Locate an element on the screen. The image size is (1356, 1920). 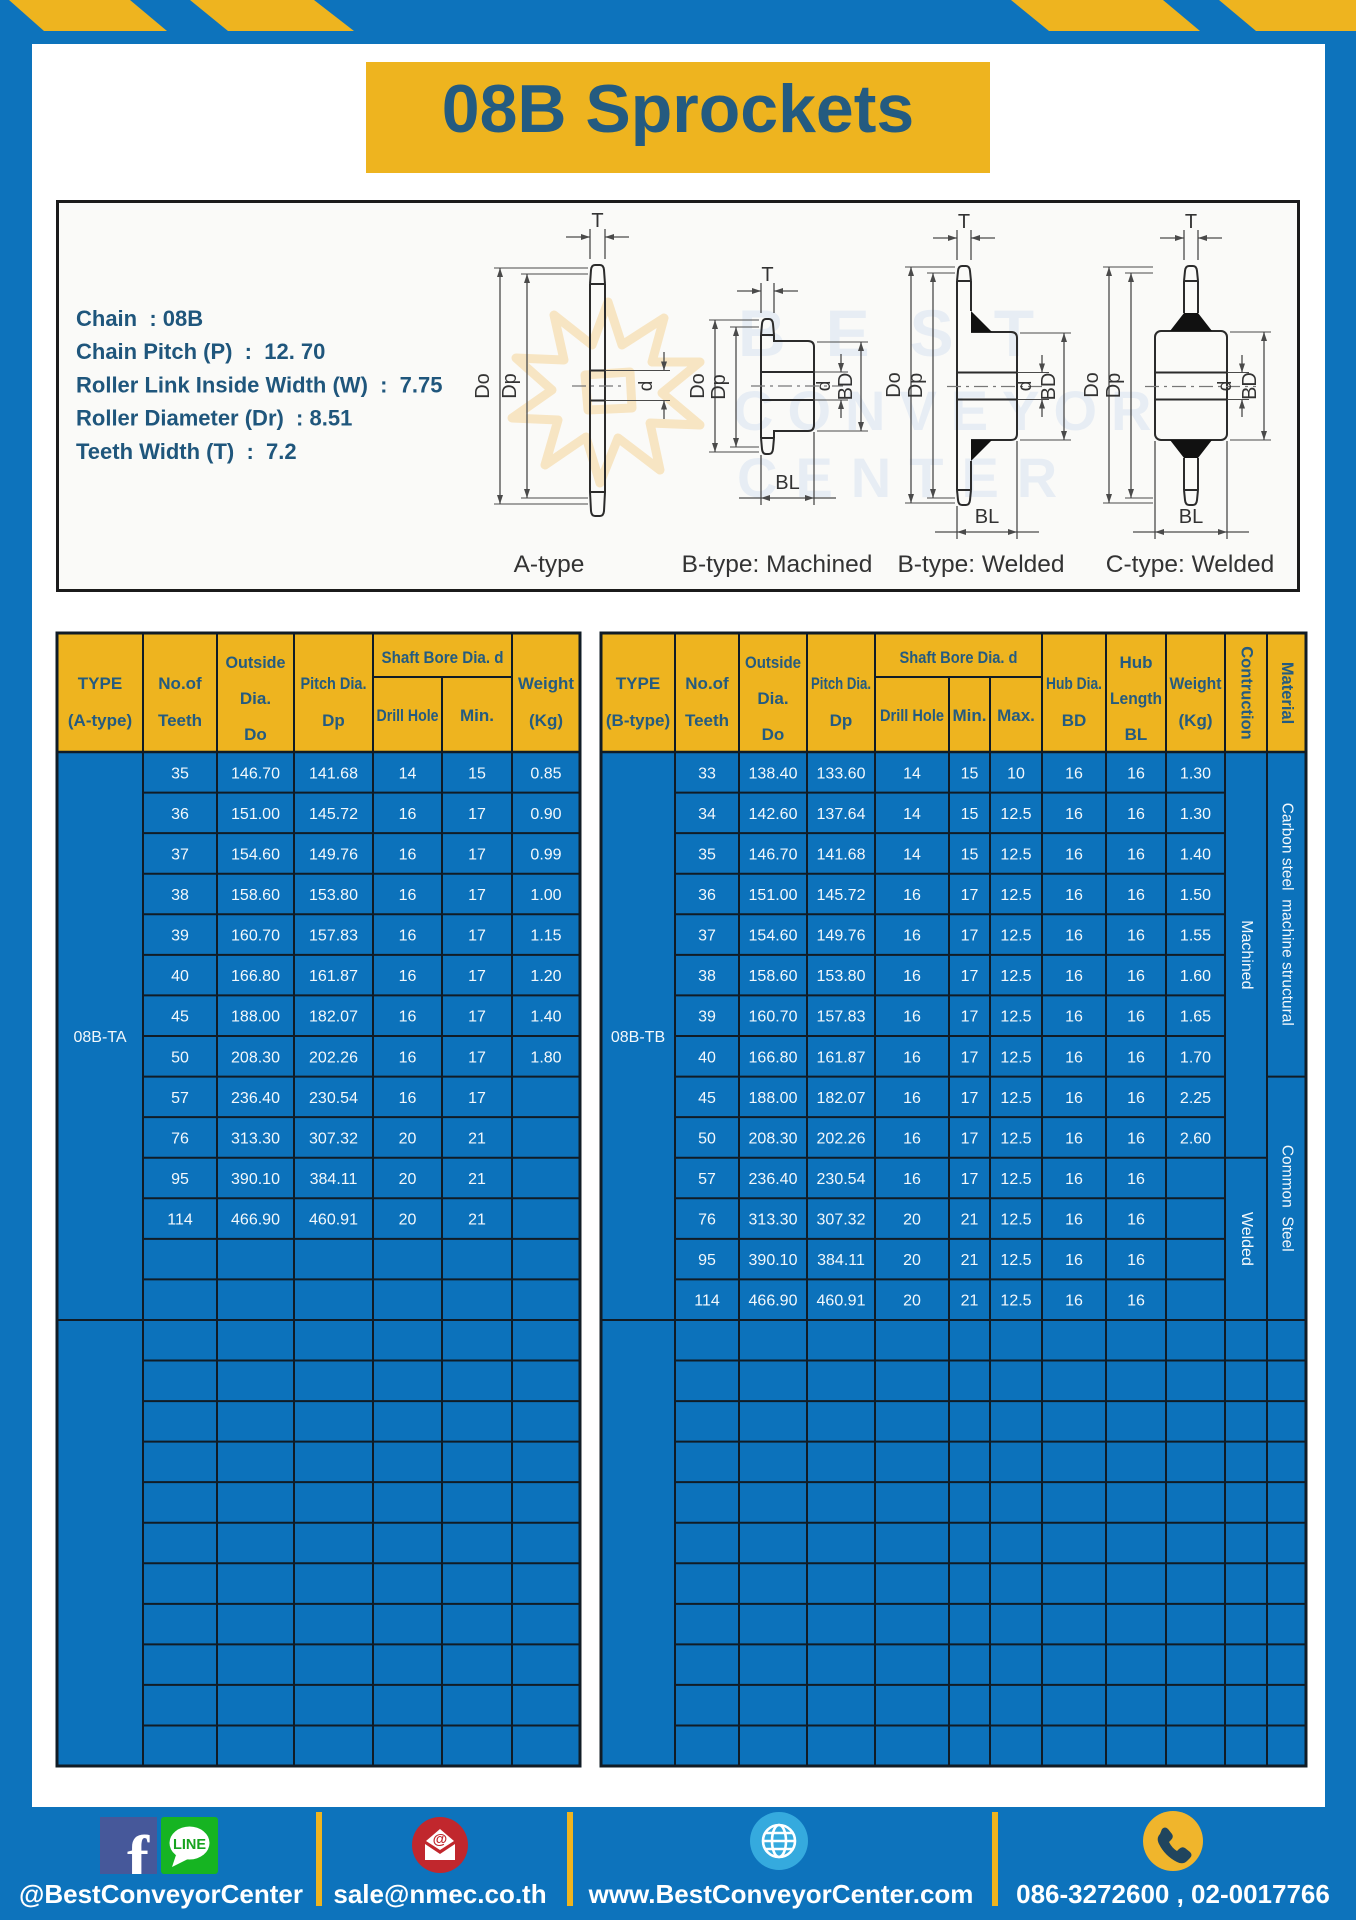
svg-text: 137.64 is located at coordinates (841, 814).